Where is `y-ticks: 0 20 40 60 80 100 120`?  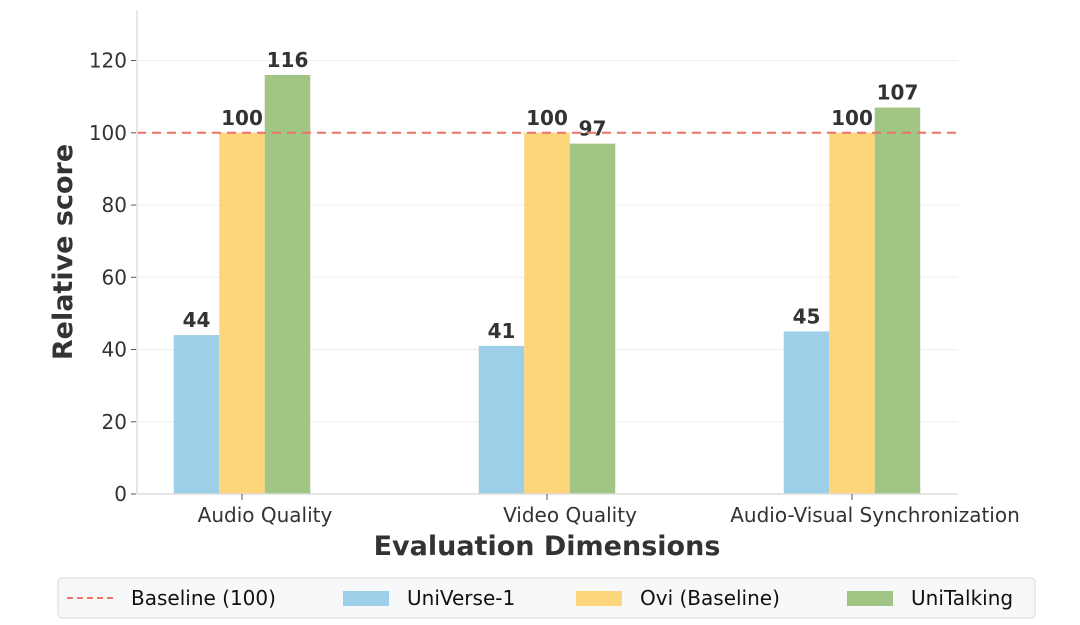 y-ticks: 0 20 40 60 80 100 120 is located at coordinates (112, 277).